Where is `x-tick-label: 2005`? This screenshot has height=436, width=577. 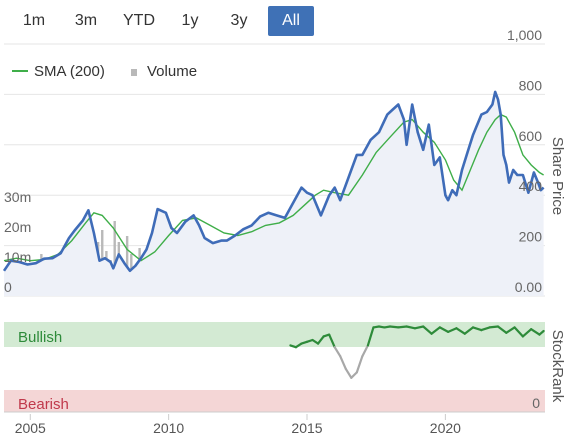
x-tick-label: 2005 is located at coordinates (30, 428).